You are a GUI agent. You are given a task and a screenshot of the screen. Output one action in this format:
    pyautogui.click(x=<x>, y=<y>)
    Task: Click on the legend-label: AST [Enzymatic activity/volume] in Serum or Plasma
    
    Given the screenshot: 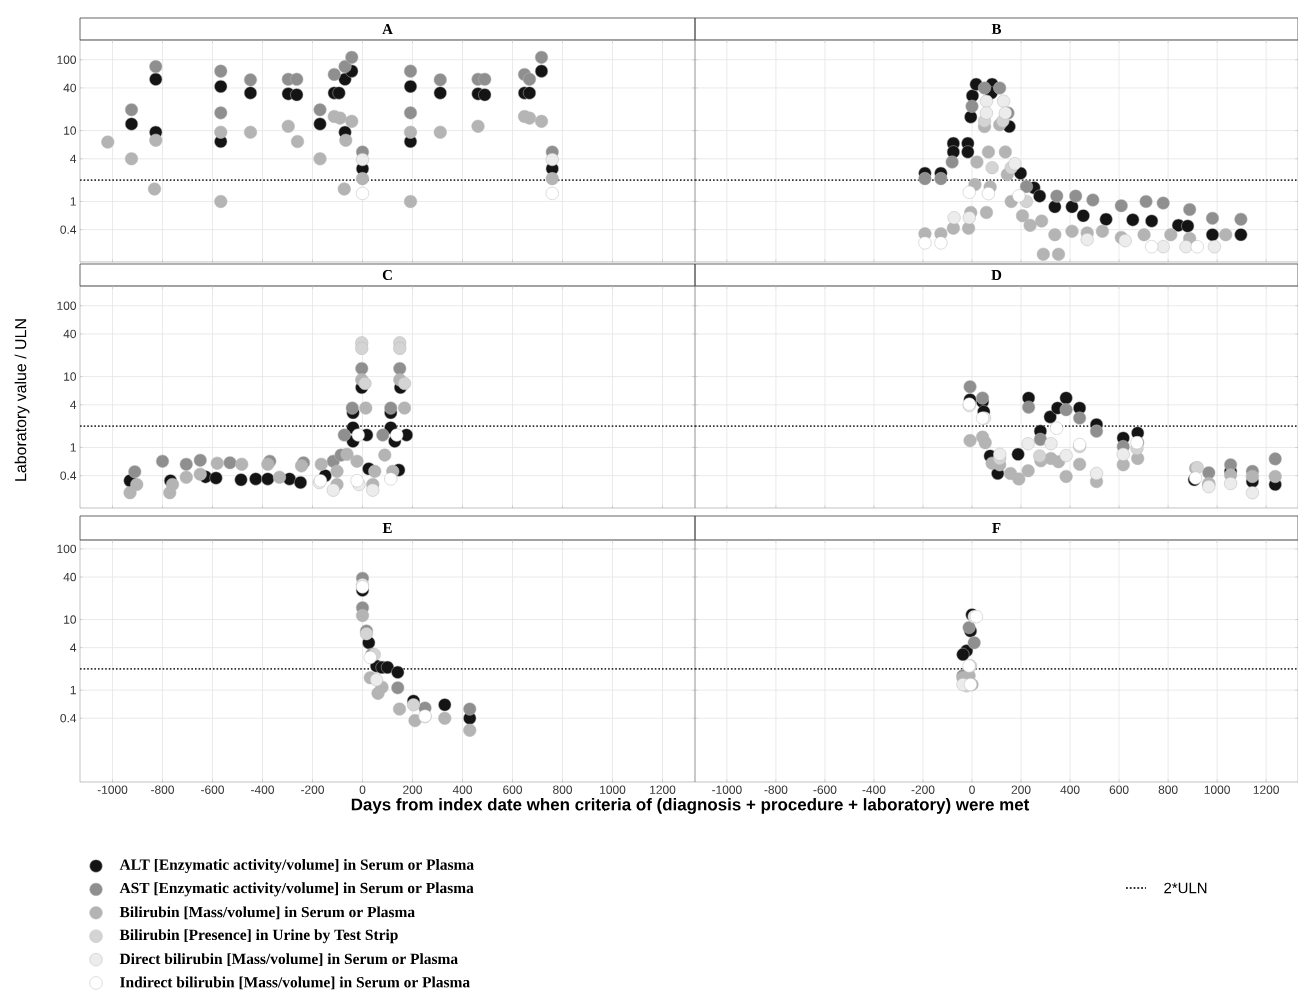 What is the action you would take?
    pyautogui.click(x=296, y=889)
    